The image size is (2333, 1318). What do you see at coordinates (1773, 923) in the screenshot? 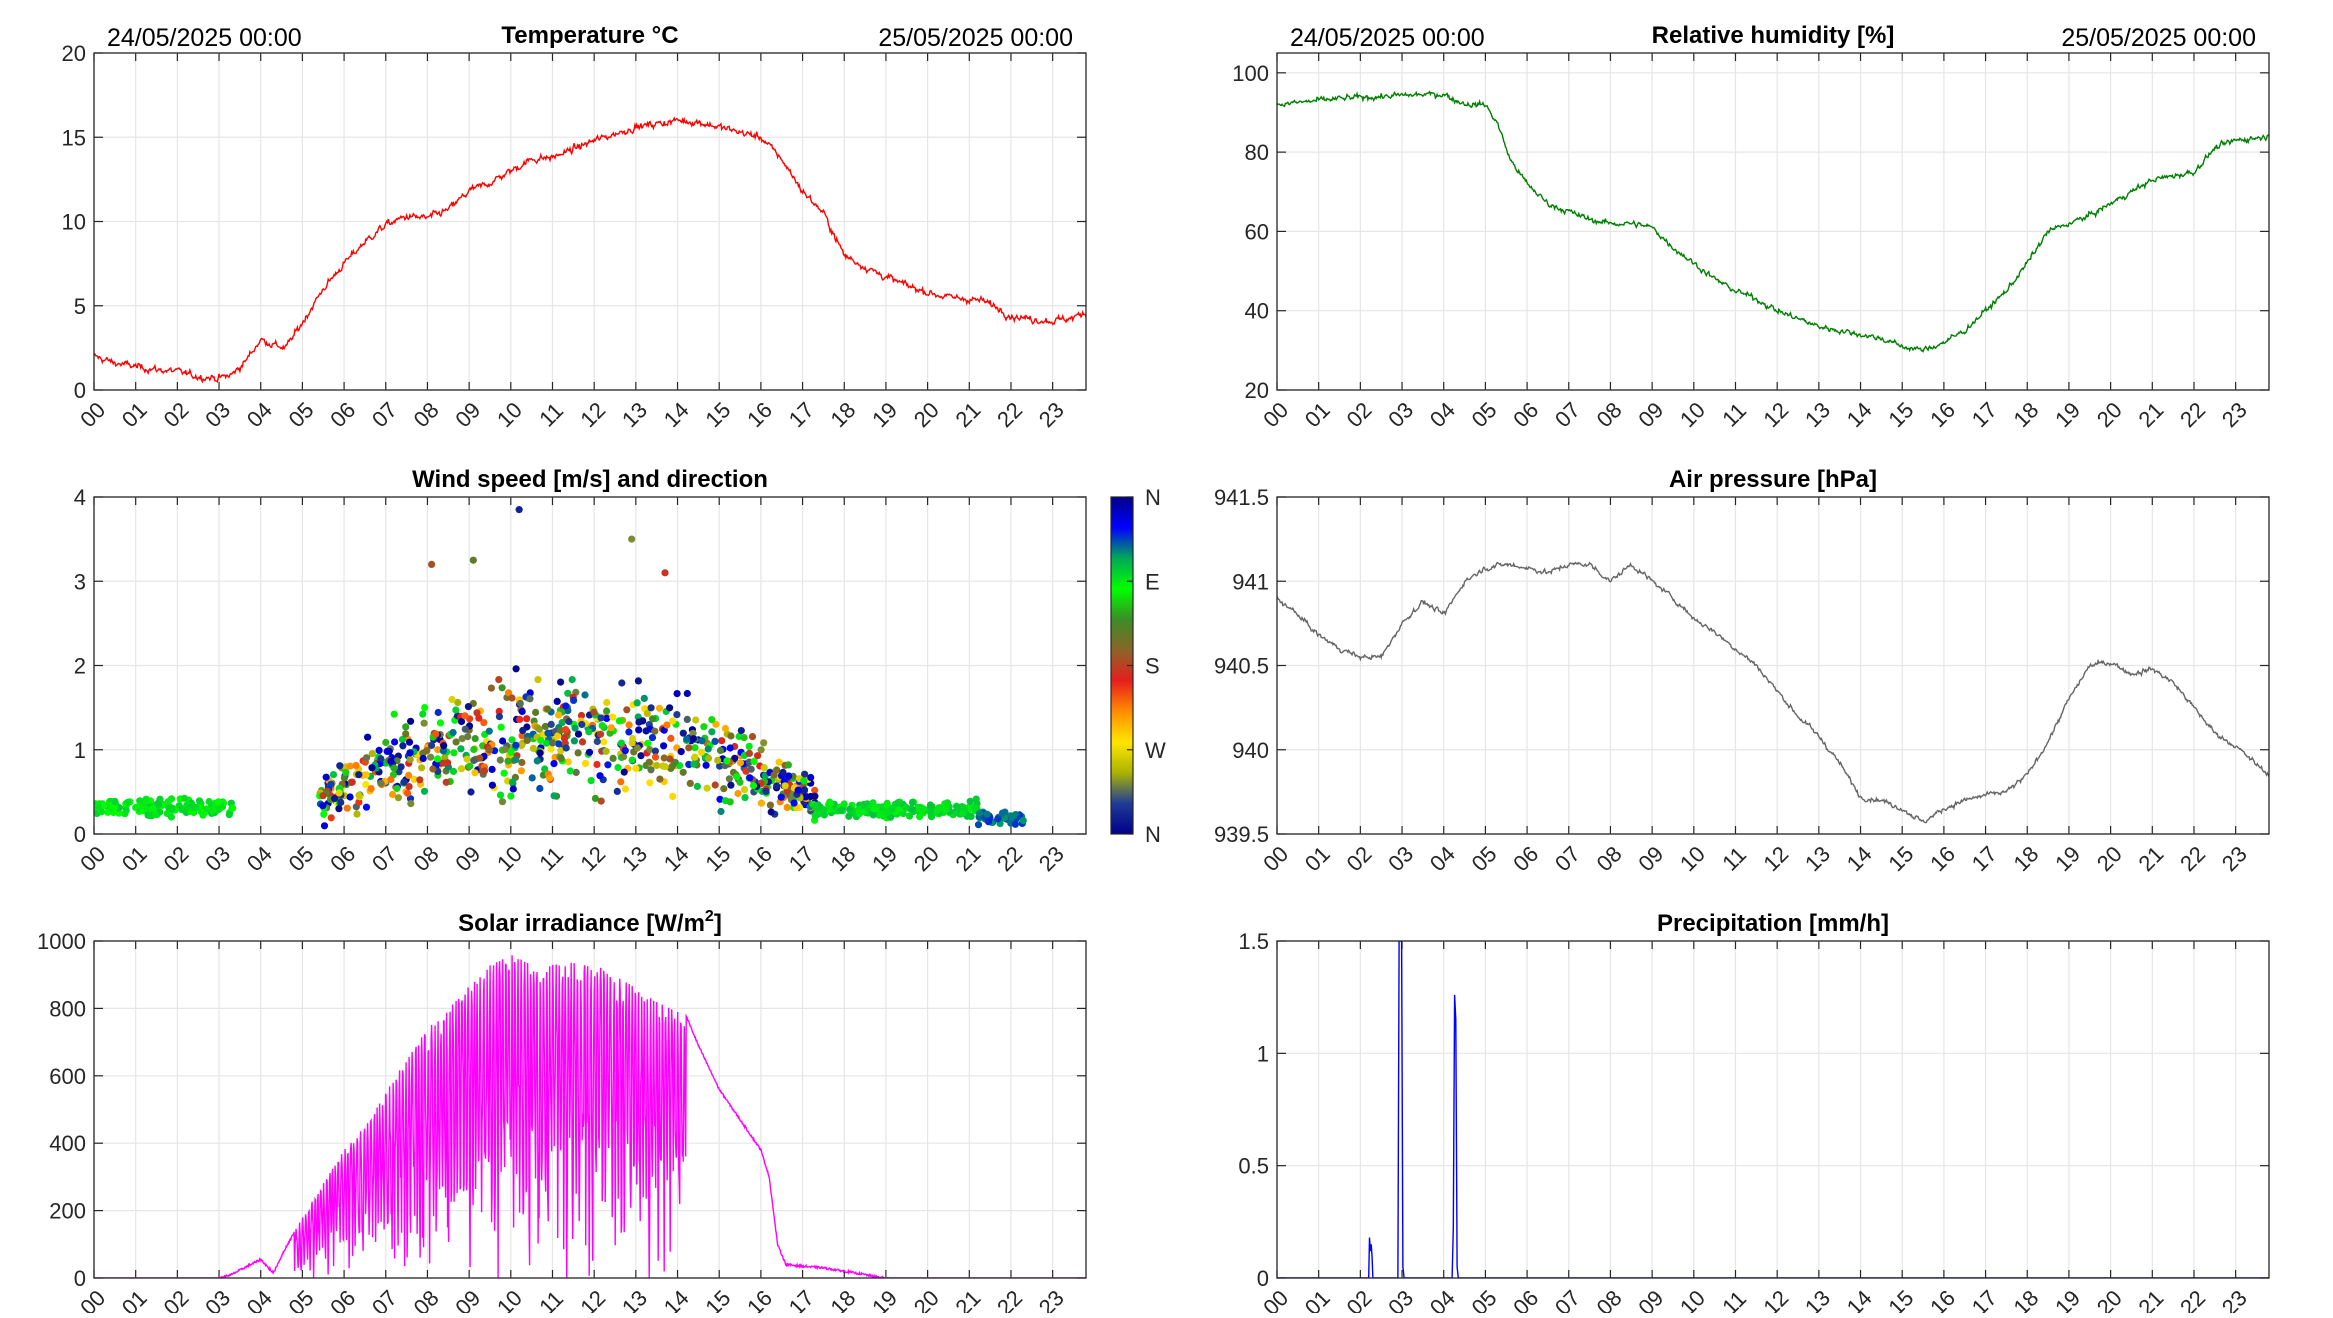
I see `chart-title: Precipitation [mm/h]` at bounding box center [1773, 923].